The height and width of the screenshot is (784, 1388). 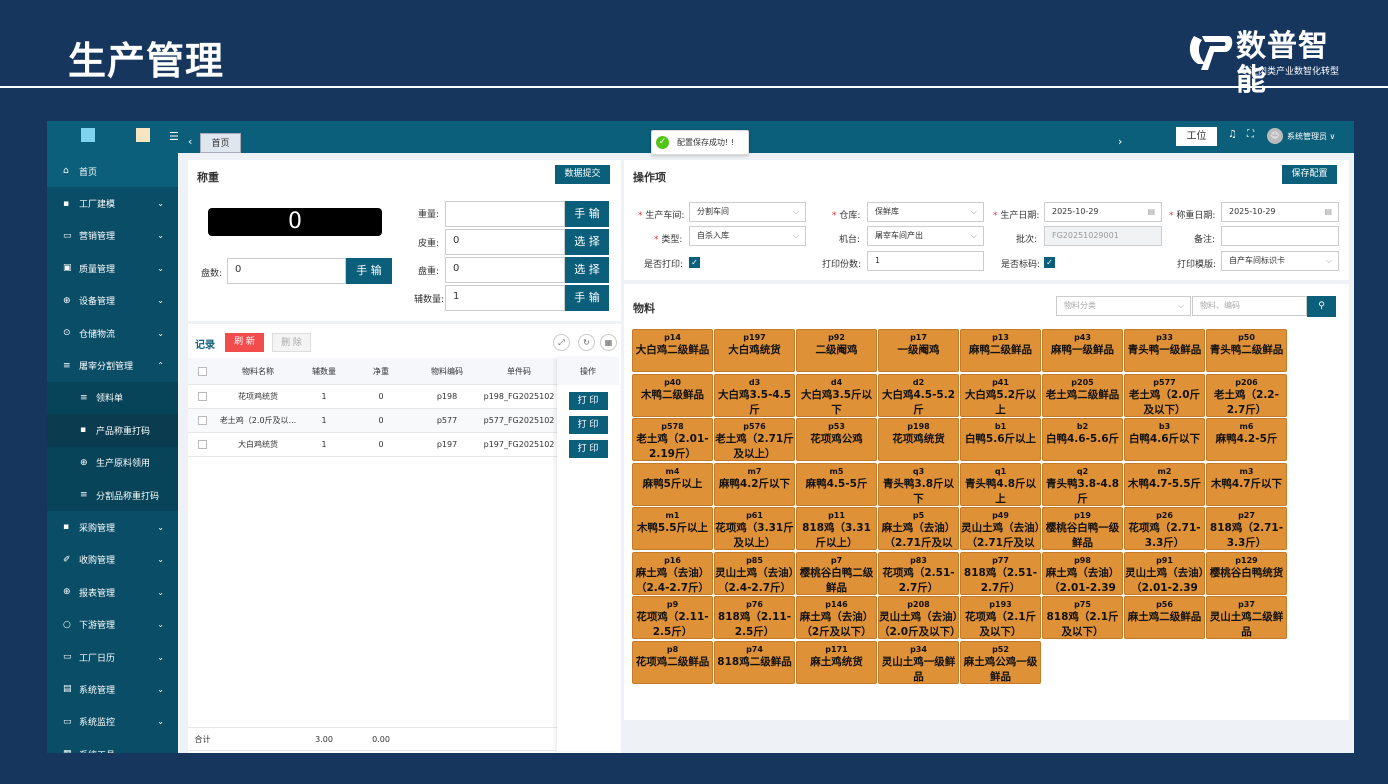 I want to click on sidebar-item: ▪ 产品称重打码, so click(x=112, y=430).